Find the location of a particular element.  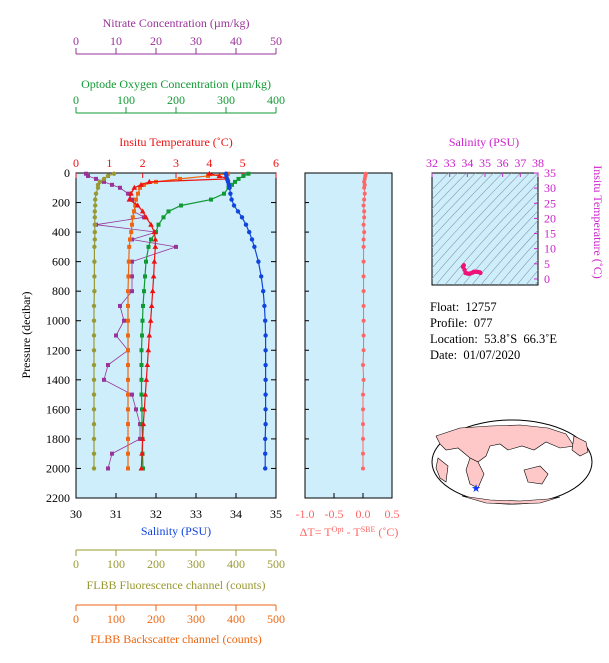

map-land-antarctica is located at coordinates (511, 500).